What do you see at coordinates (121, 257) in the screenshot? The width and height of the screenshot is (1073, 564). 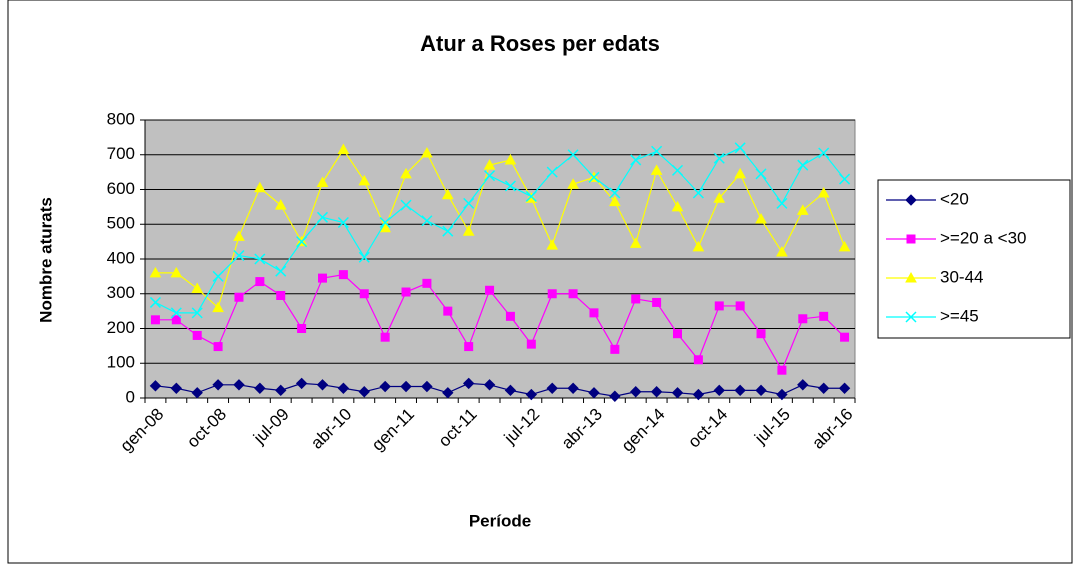 I see `y-tick-label: 400` at bounding box center [121, 257].